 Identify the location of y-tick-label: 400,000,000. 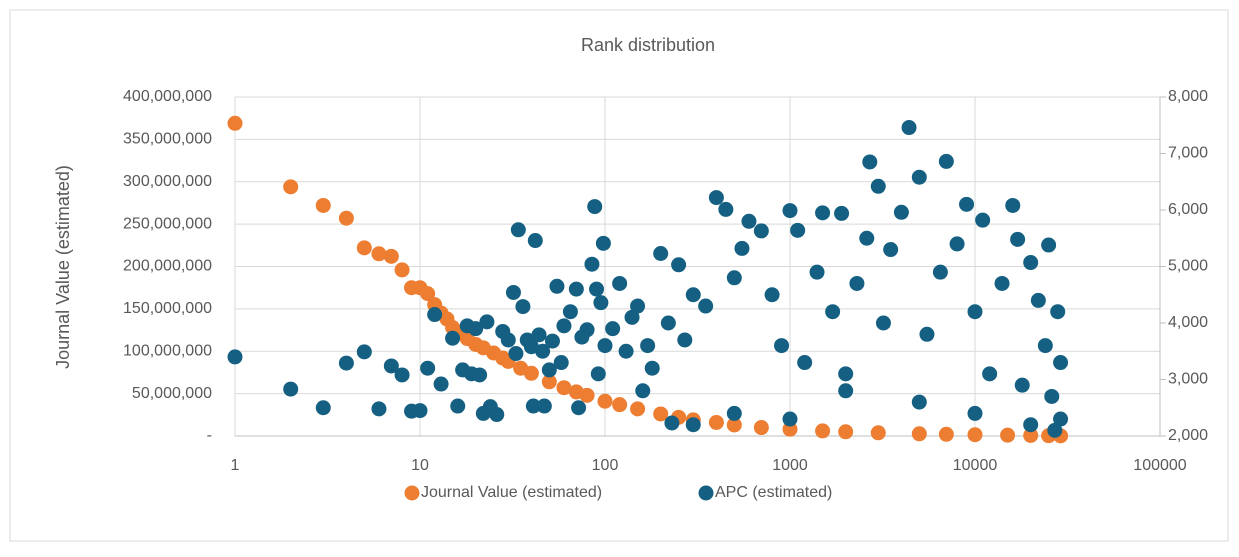
(167, 96).